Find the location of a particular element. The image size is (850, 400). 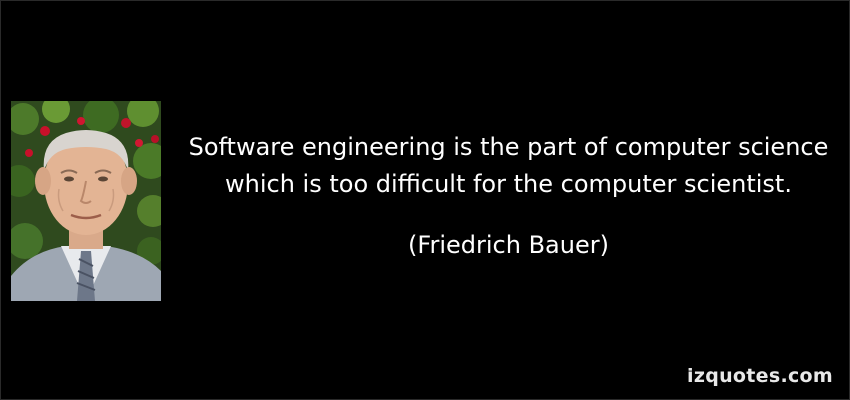

quote-author: (Friedrich Bauer) is located at coordinates (508, 245).